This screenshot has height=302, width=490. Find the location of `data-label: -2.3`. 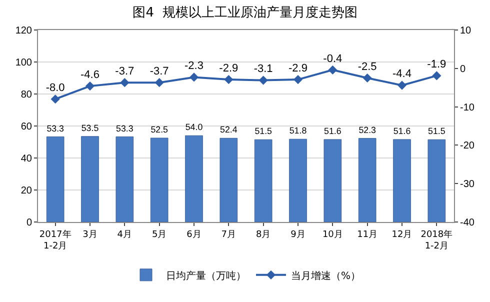

data-label: -2.3 is located at coordinates (194, 66).